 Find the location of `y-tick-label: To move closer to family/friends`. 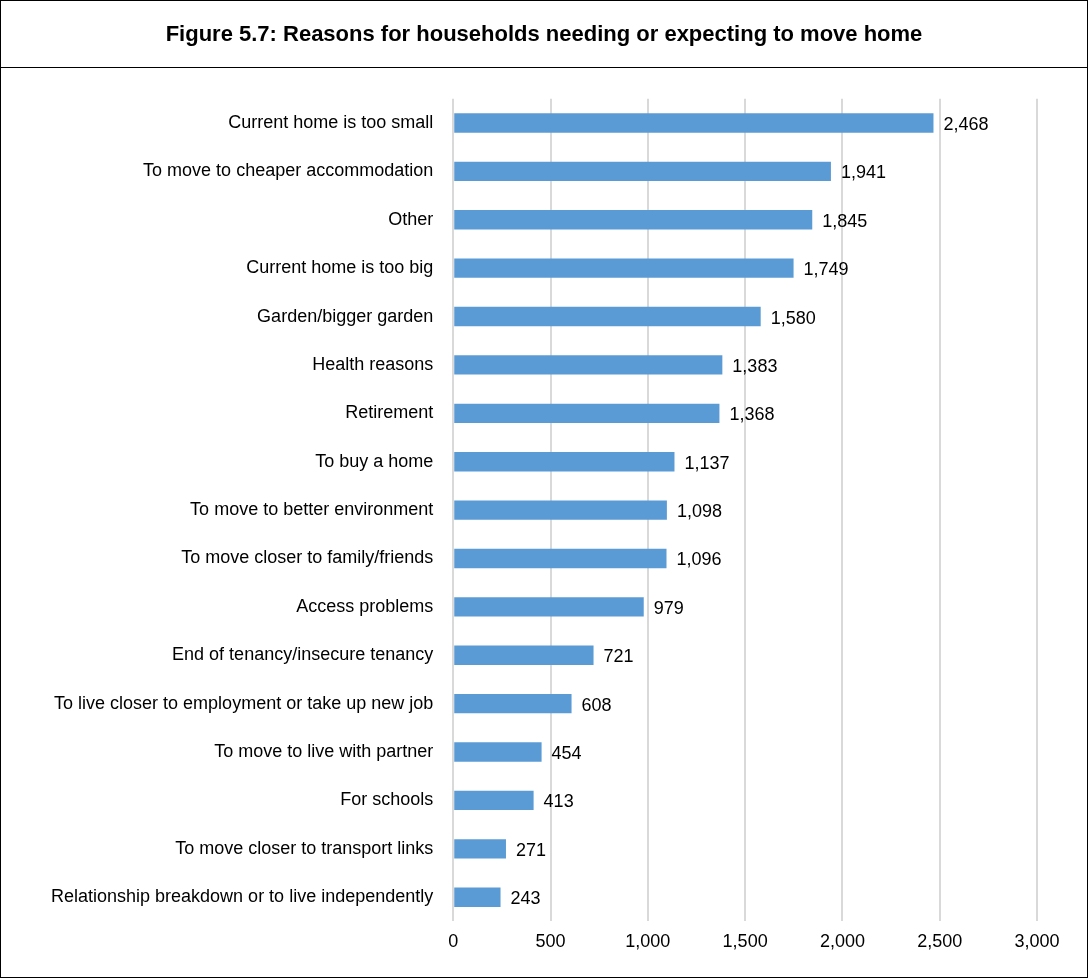

y-tick-label: To move closer to family/friends is located at coordinates (307, 557).